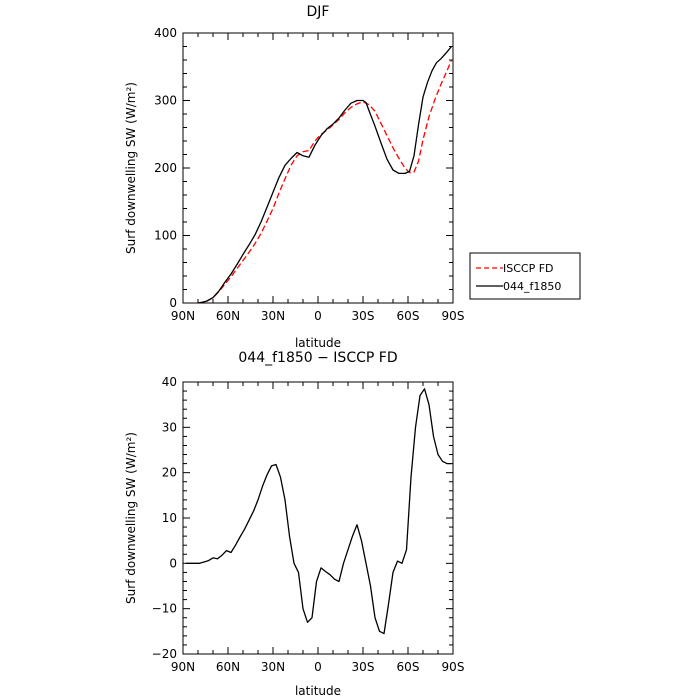 The height and width of the screenshot is (700, 700). Describe the element at coordinates (169, 473) in the screenshot. I see `y-tick-label: 20` at that location.